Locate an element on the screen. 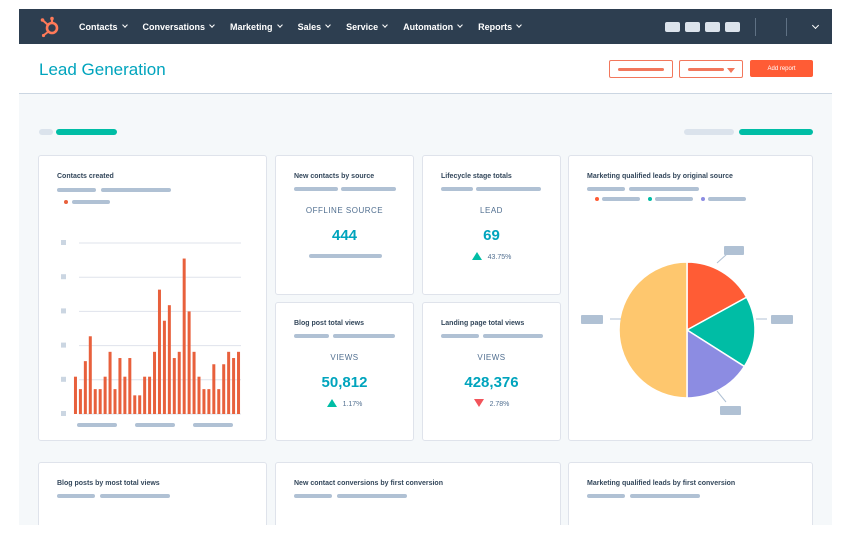 This screenshot has width=851, height=551. contacts-bar-chart is located at coordinates (151, 333).